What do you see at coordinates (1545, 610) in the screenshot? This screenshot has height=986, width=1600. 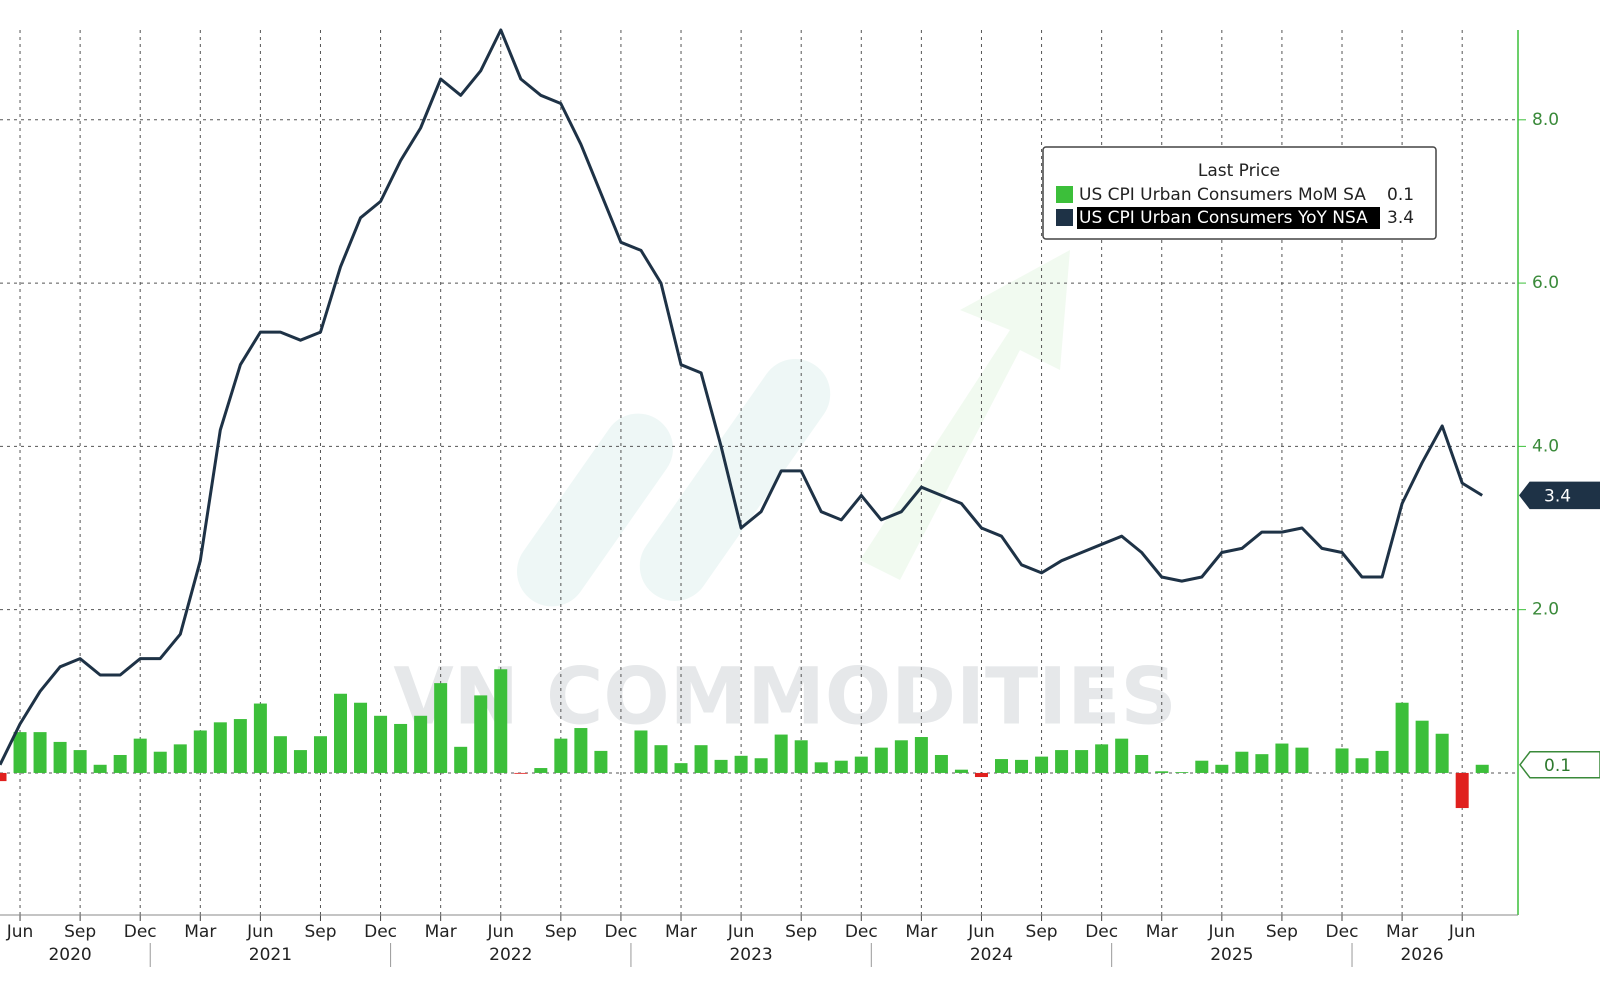 I see `y-tick-label: 2.0` at bounding box center [1545, 610].